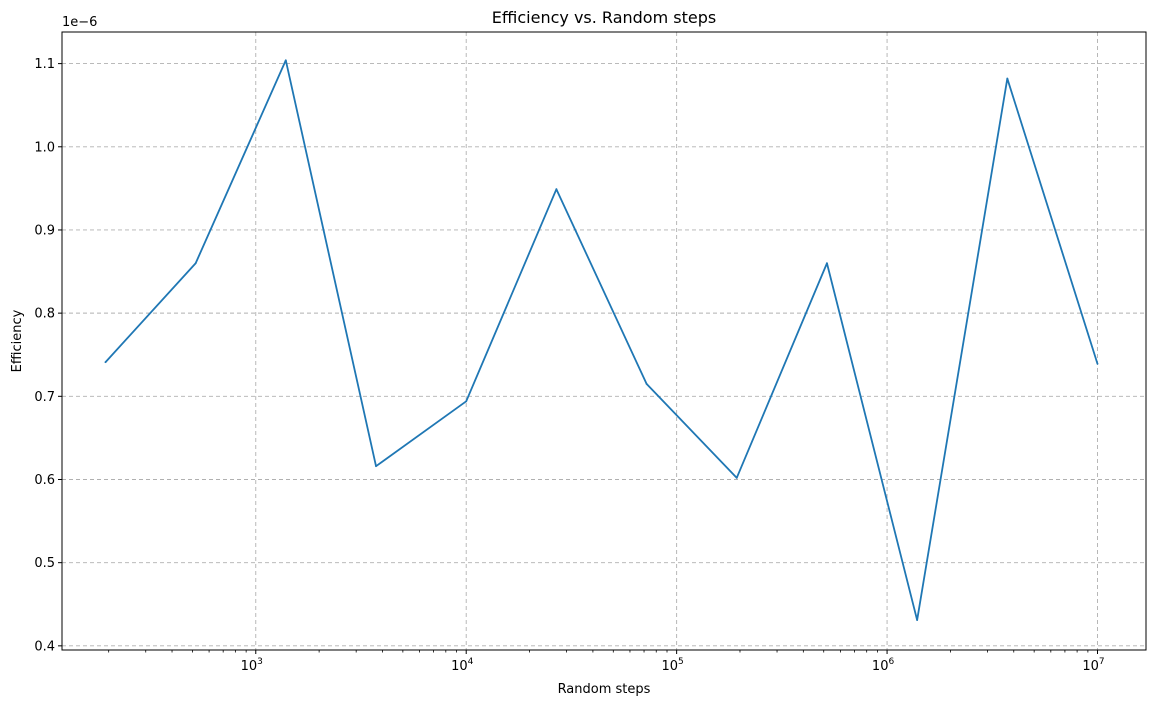 The width and height of the screenshot is (1156, 706). What do you see at coordinates (44, 147) in the screenshot?
I see `y-tick-label: 1.0` at bounding box center [44, 147].